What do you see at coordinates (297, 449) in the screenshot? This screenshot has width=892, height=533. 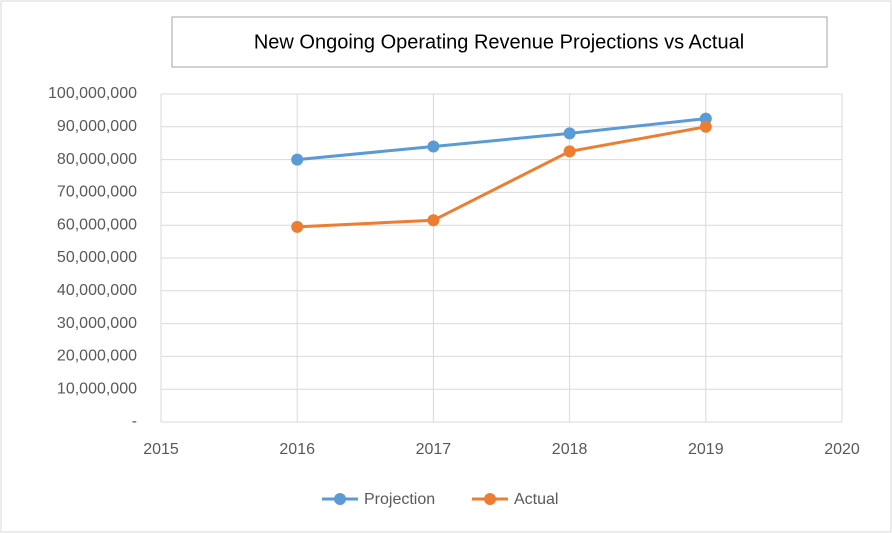 I see `x-tick-label: 2016` at bounding box center [297, 449].